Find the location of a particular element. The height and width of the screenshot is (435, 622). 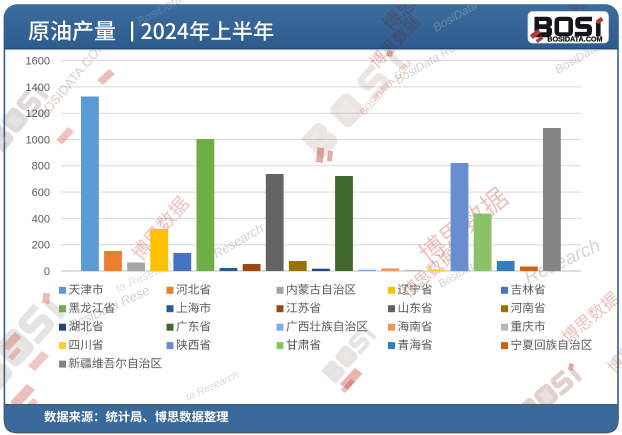

svg-text: 1200 is located at coordinates (38, 114).